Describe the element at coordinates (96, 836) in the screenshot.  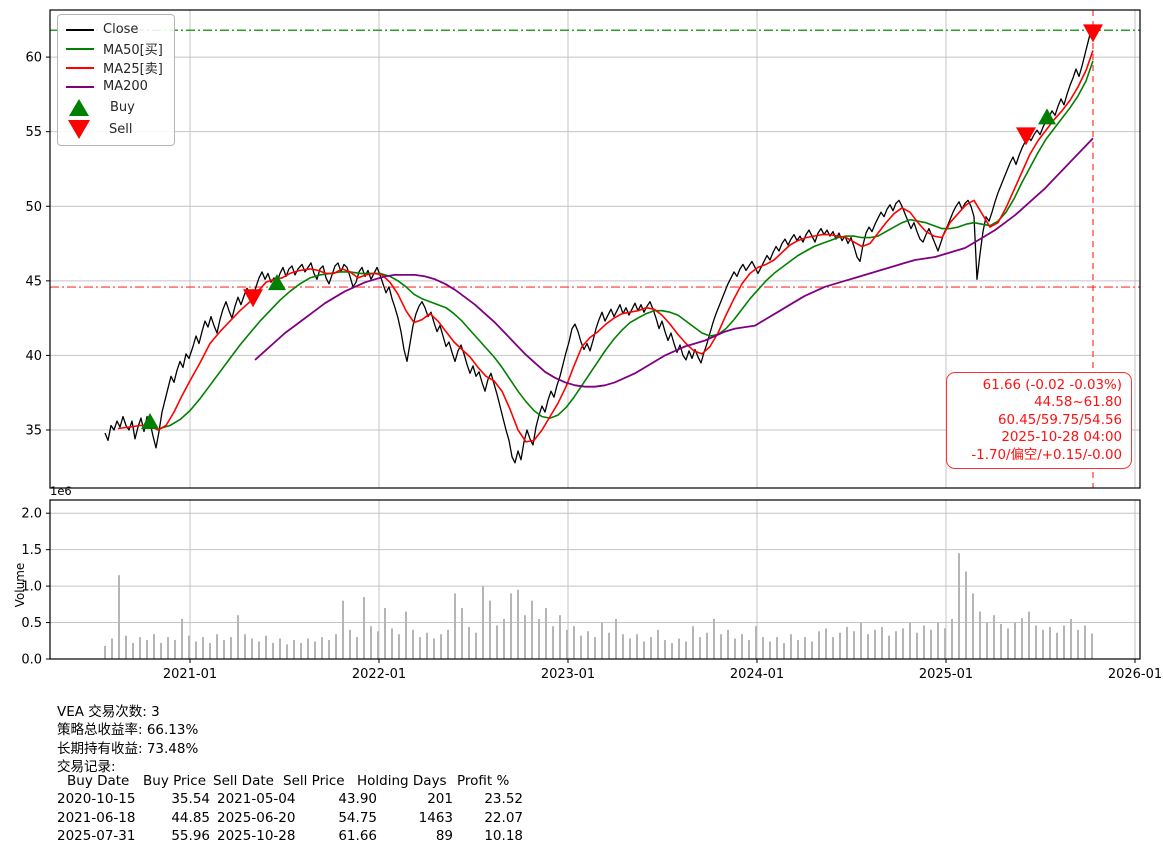
I see `trade-buy-date: 2025-07-31` at that location.